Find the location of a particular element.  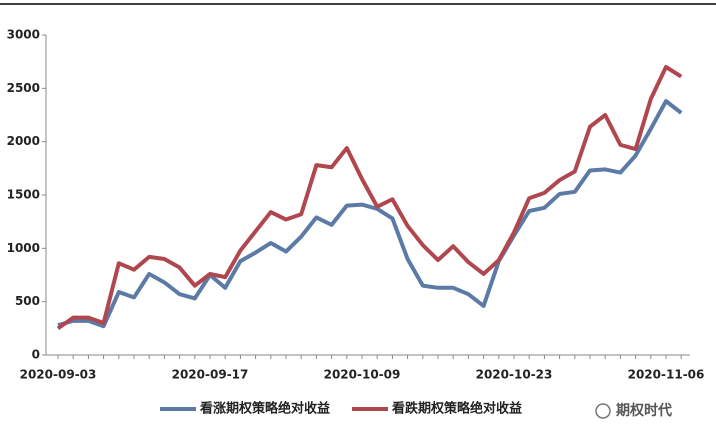

y-tick-label: 1000 is located at coordinates (23, 248).